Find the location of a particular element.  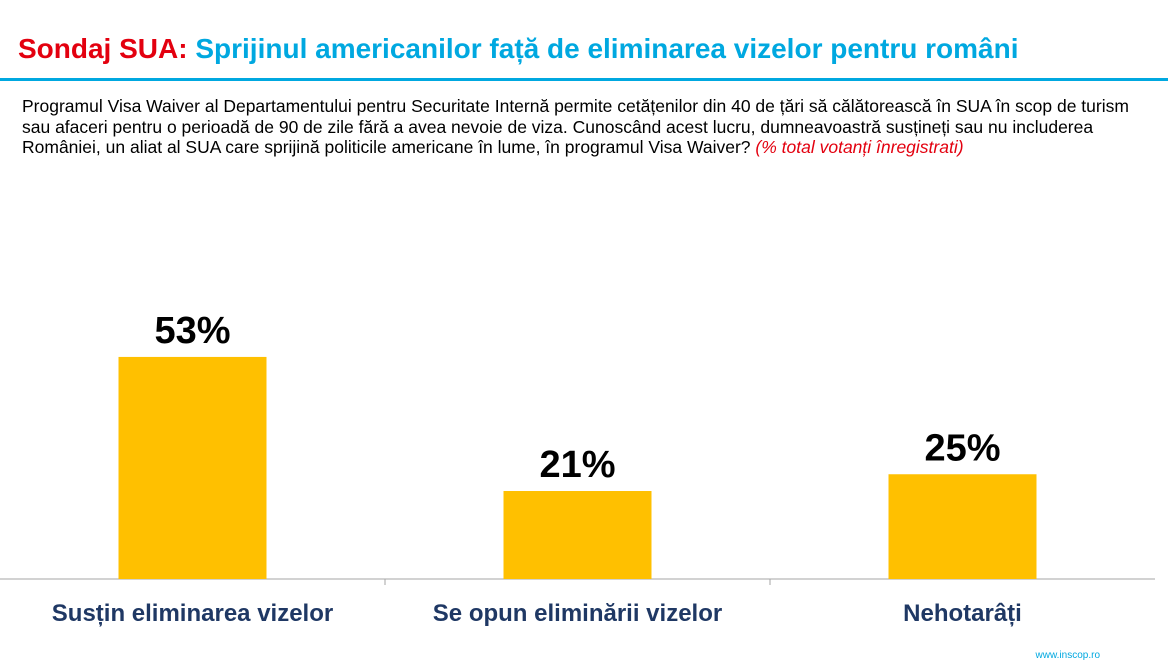

category-label-3: Nehotarâți is located at coordinates (962, 613).